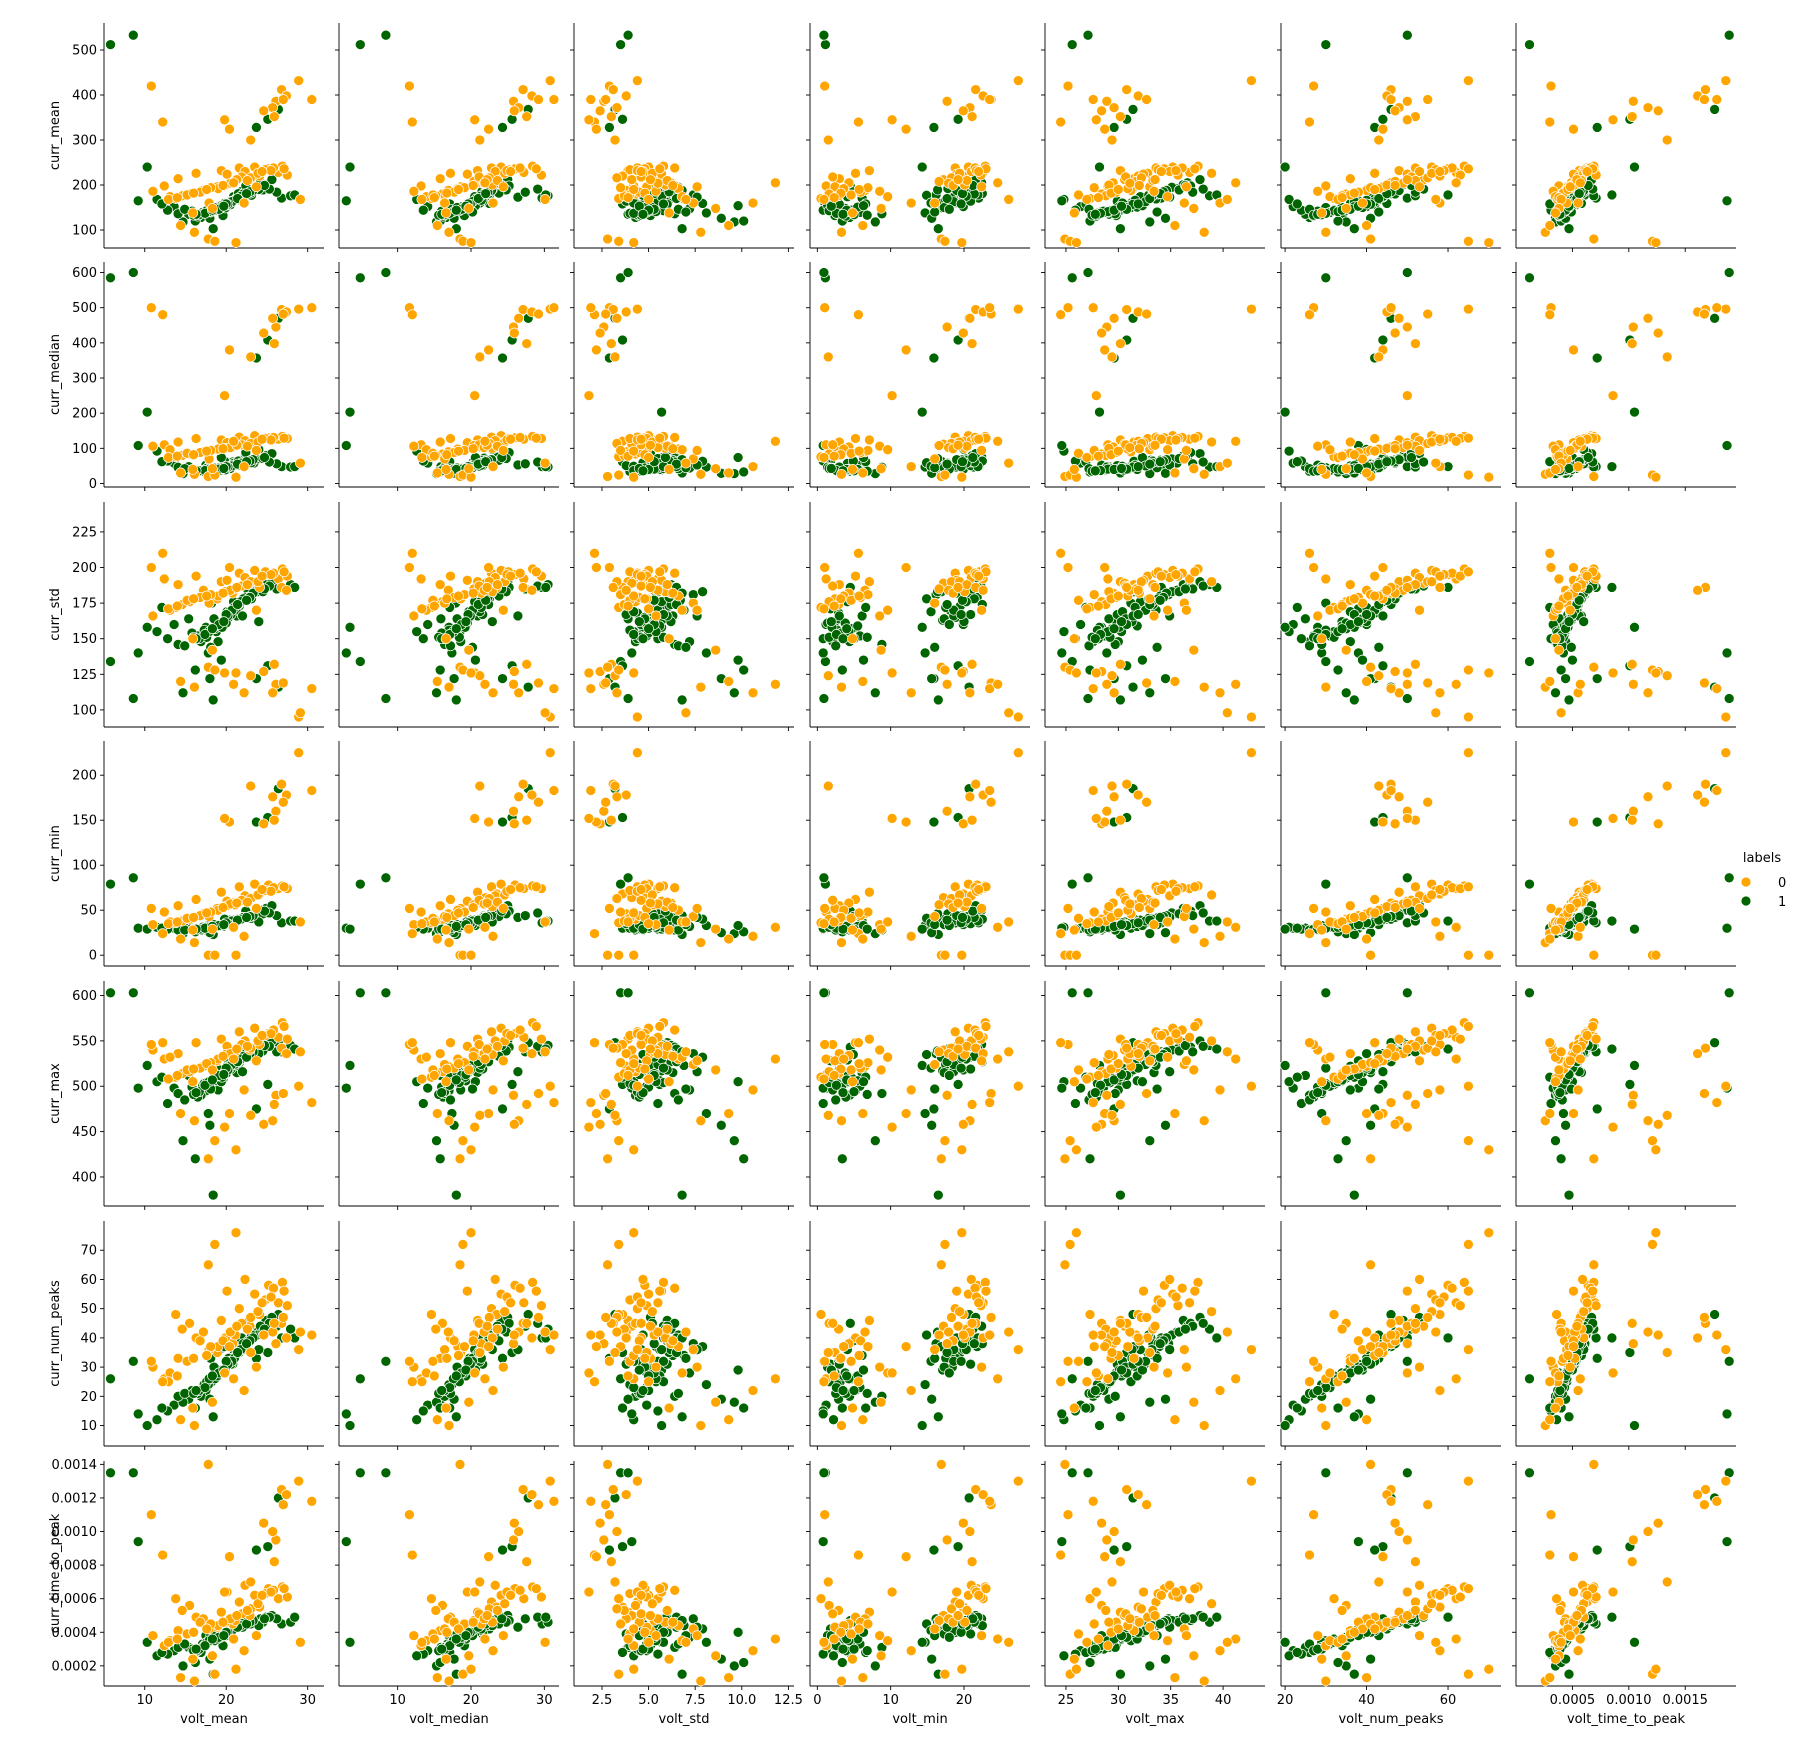 The image size is (1808, 1750). Describe the element at coordinates (447, 616) in the screenshot. I see `panel-curr_std-vs-volt_median` at that location.